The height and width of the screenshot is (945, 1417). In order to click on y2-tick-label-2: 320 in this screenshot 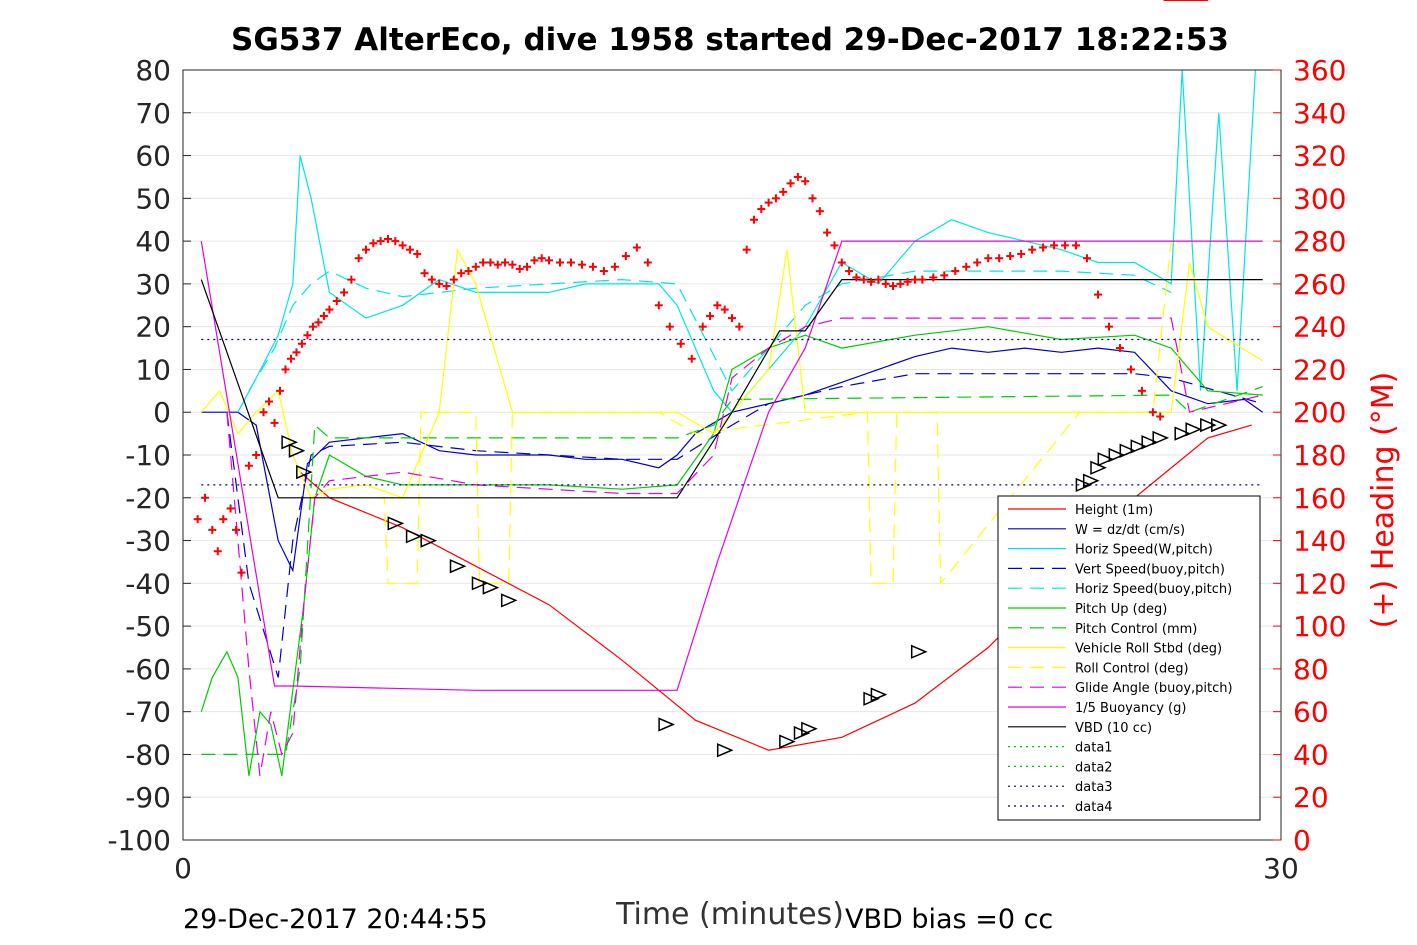, I will do `click(1319, 156)`.